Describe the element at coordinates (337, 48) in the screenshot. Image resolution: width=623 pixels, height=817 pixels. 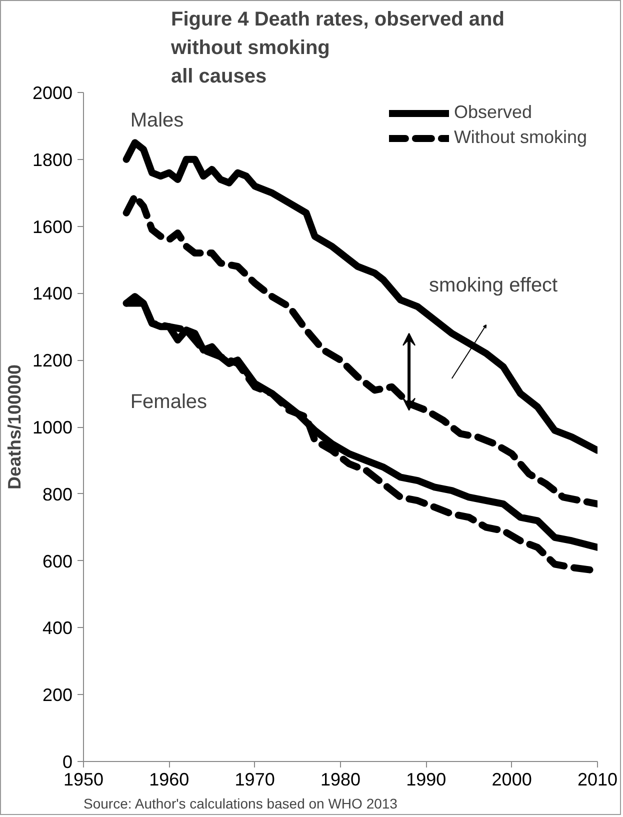
I see `chart-title: Figure 4 Death rates, observed and without smoking all causes` at that location.